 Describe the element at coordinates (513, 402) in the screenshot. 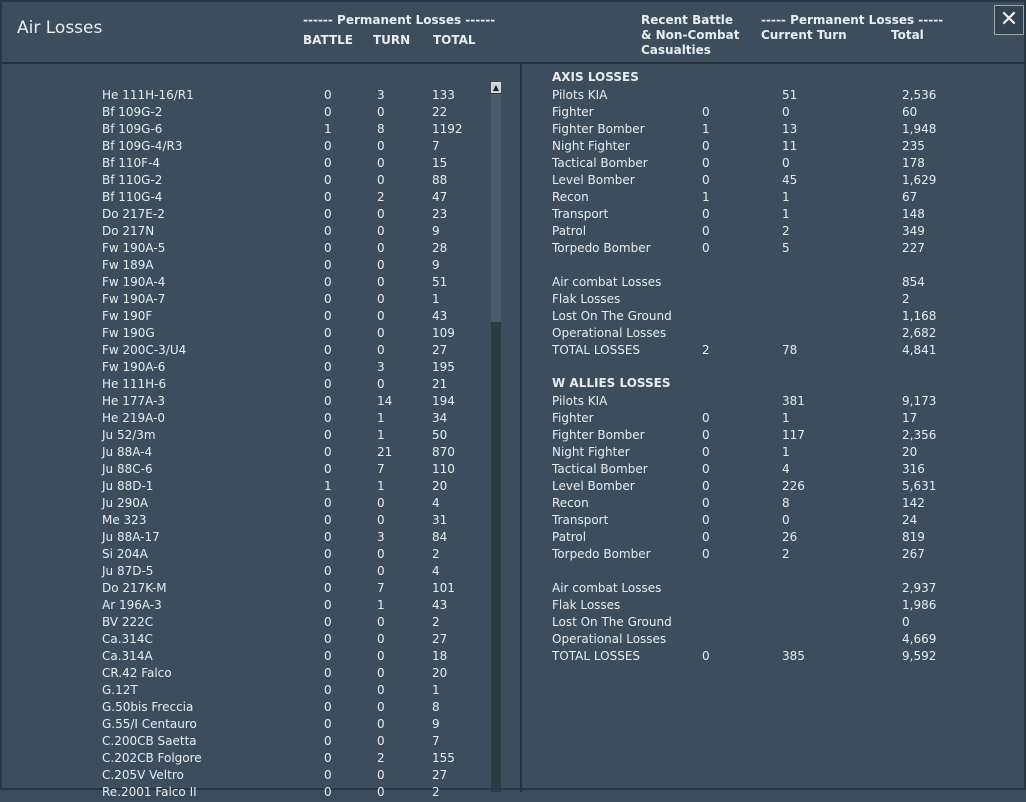

I see `aircraft-row: He 177A-3 0 14 194` at that location.